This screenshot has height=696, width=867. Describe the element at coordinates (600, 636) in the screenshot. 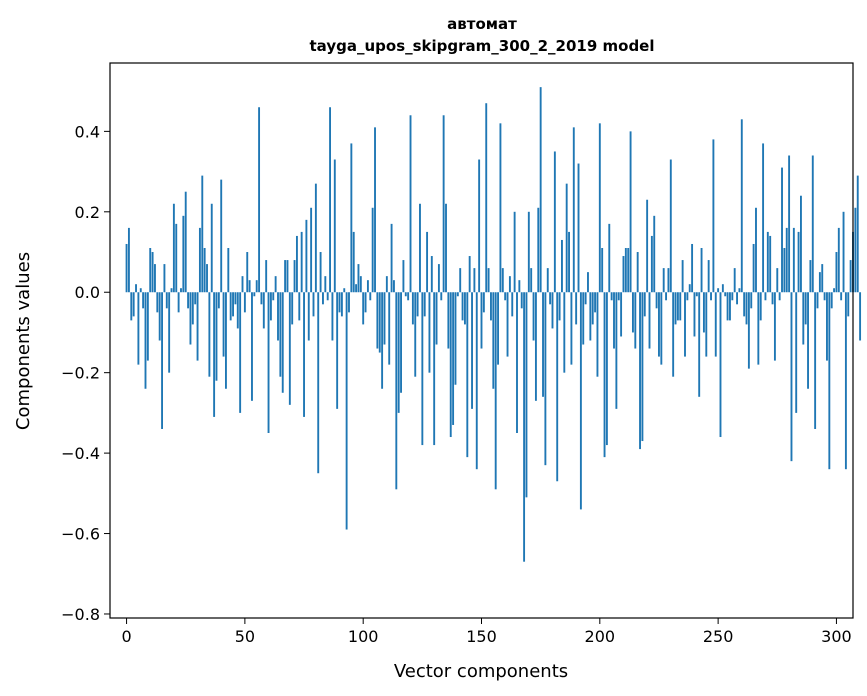

I see `x-tick-label: 200` at that location.